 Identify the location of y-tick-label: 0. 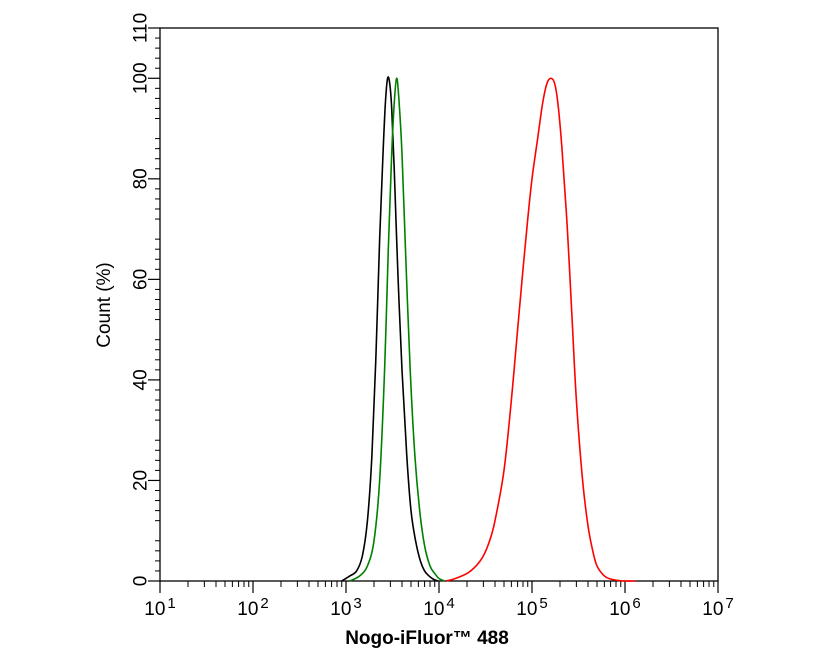
(141, 581).